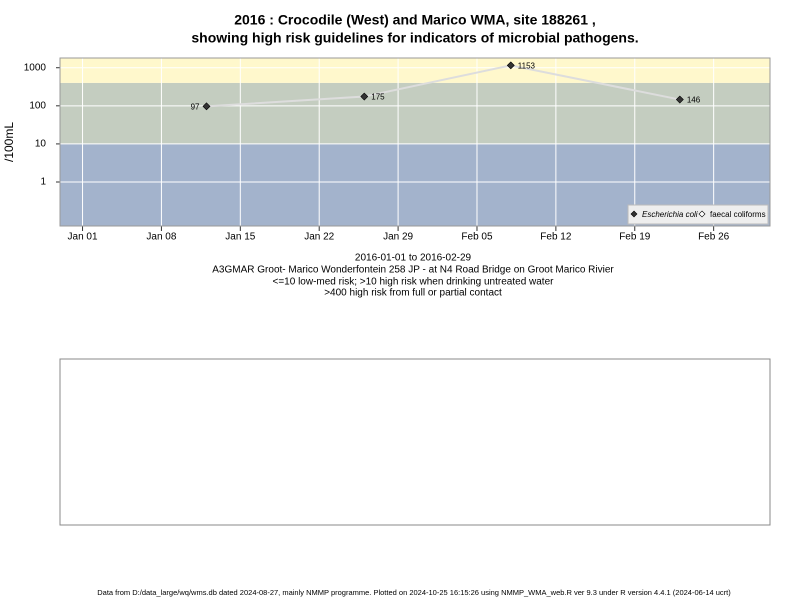 The image size is (800, 605). I want to click on x-tick-label: Jan 22, so click(319, 237).